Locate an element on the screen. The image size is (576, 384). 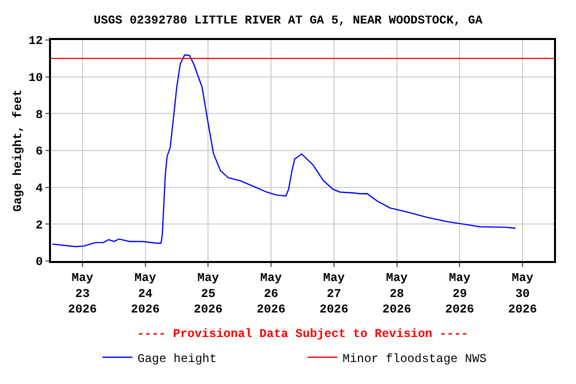
x-tick-label: May 23 2026 is located at coordinates (82, 293).